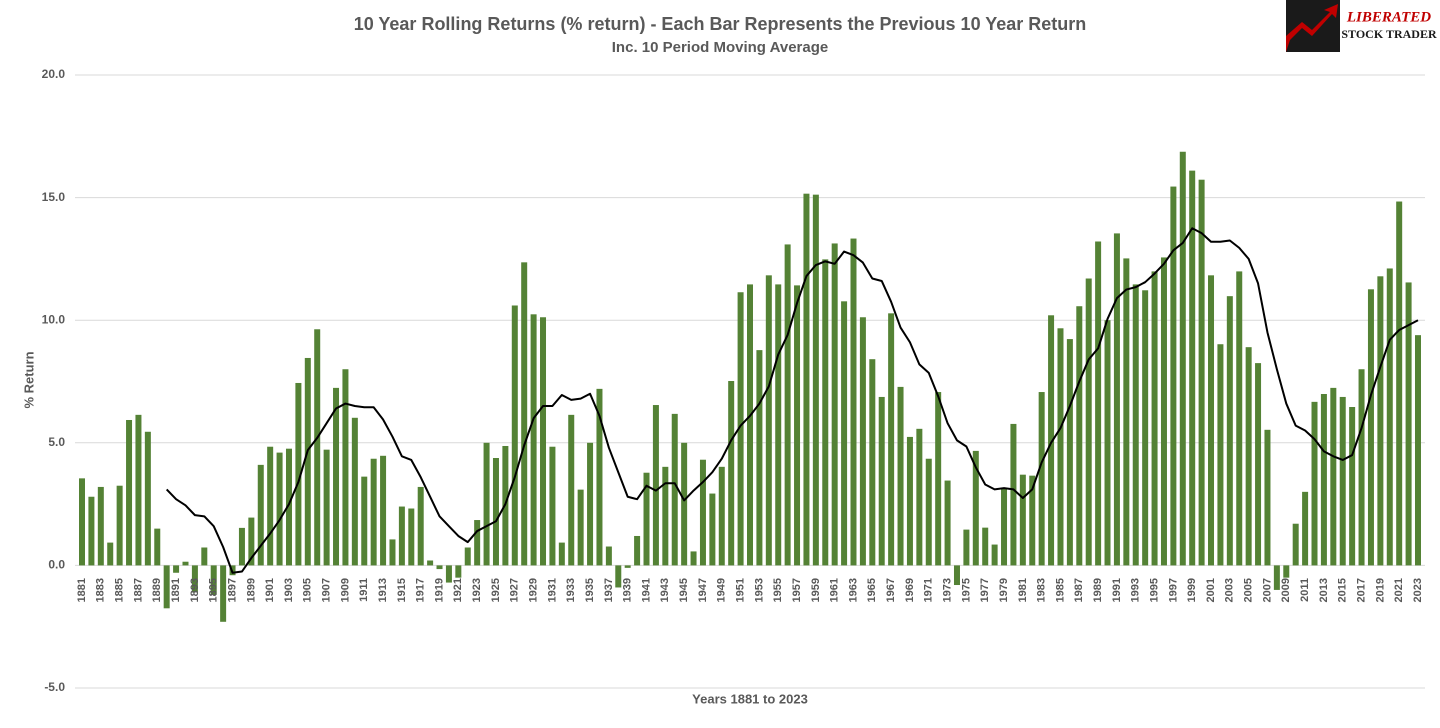  What do you see at coordinates (552, 590) in the screenshot?
I see `x-tick-label: 1931` at bounding box center [552, 590].